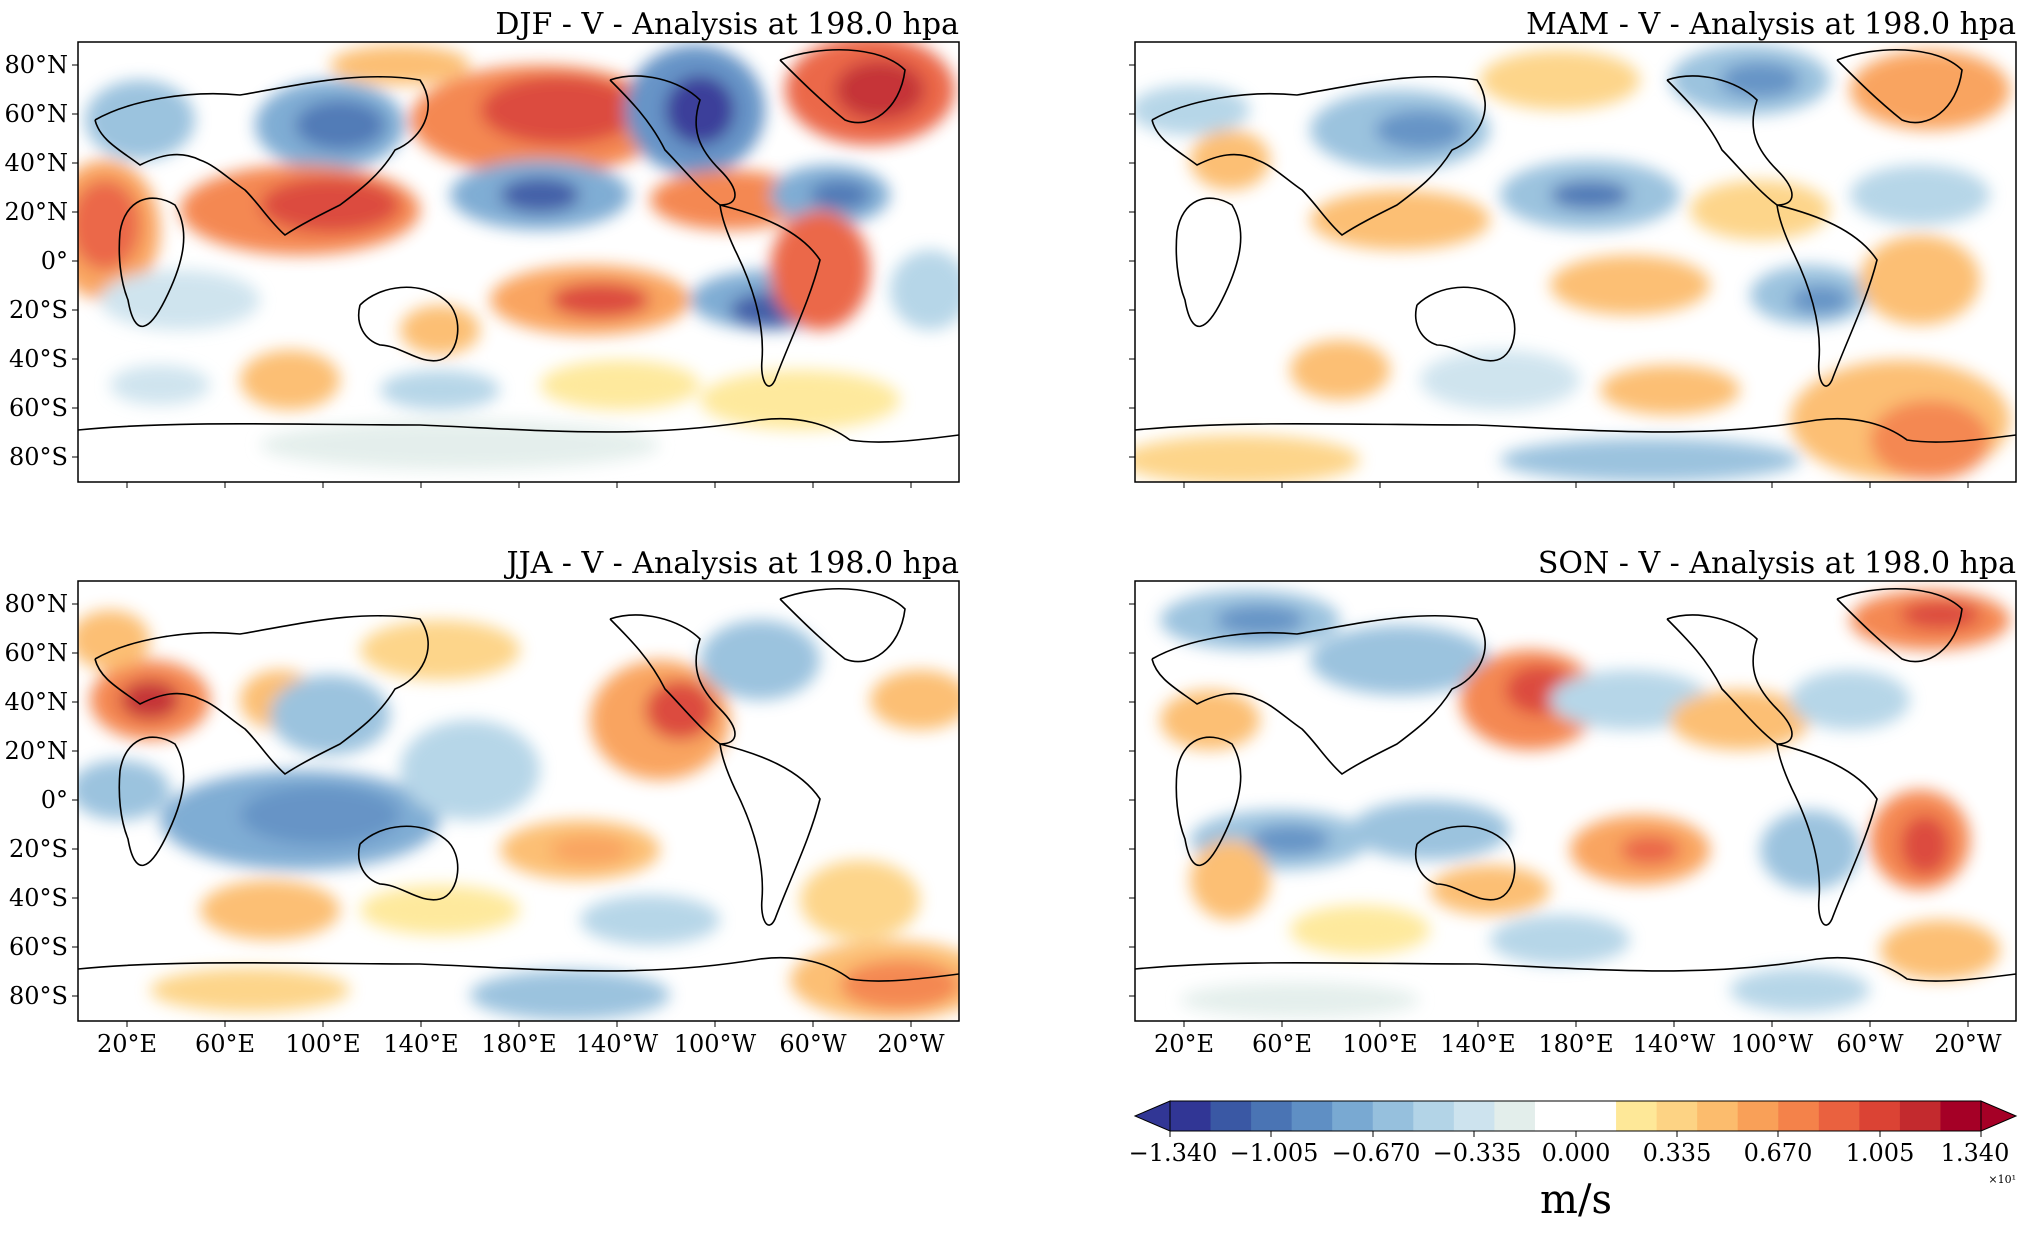 The height and width of the screenshot is (1236, 2025). Describe the element at coordinates (1771, 24) in the screenshot. I see `panel-title: MAM - V - Analysis at 198.0 hpa` at that location.